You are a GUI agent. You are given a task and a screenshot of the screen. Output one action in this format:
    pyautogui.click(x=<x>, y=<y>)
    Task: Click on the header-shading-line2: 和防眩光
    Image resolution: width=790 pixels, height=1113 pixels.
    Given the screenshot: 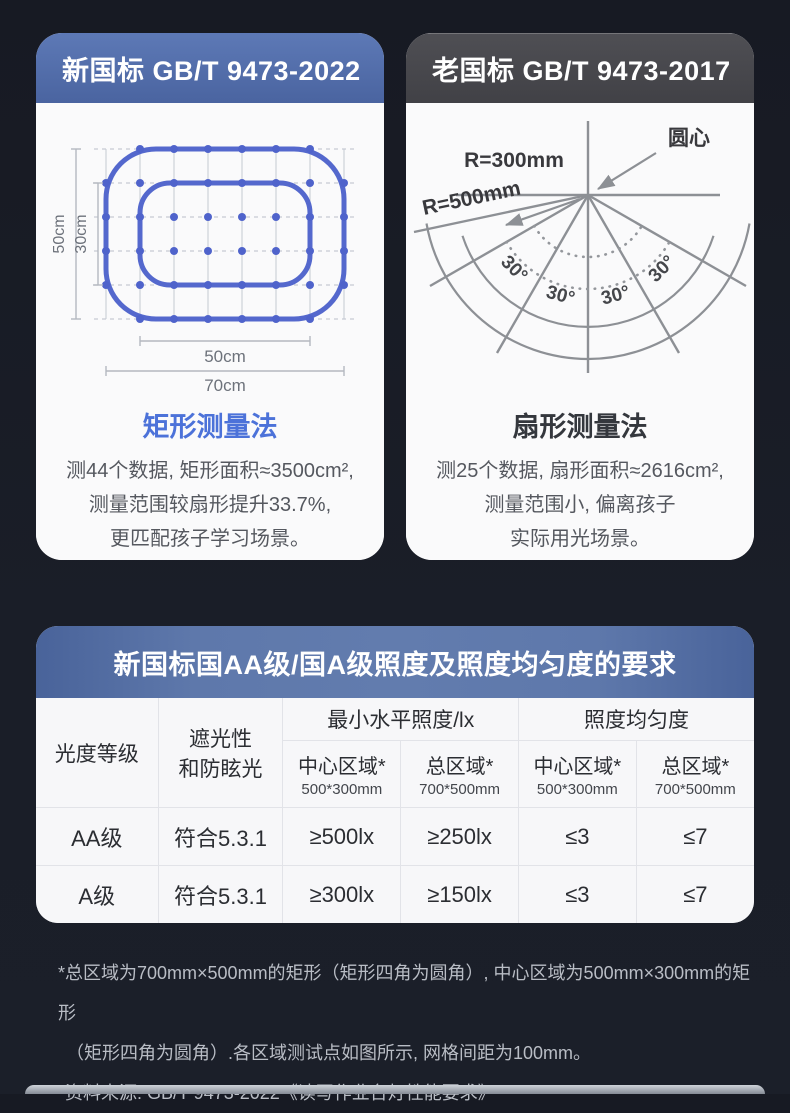 What is the action you would take?
    pyautogui.click(x=220, y=769)
    